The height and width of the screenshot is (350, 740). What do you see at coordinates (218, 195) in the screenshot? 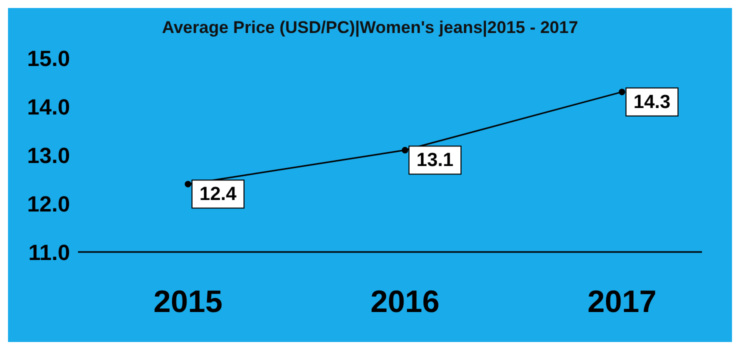
I see `data-label: 12.4` at bounding box center [218, 195].